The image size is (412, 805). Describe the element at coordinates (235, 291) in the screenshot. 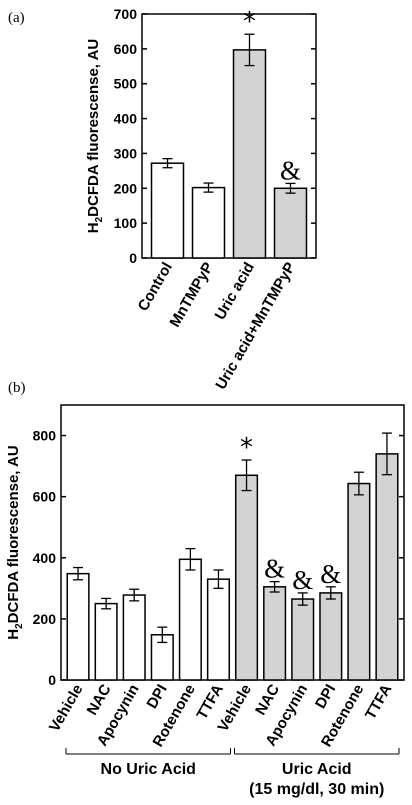

I see `category-label: Uric acid` at that location.